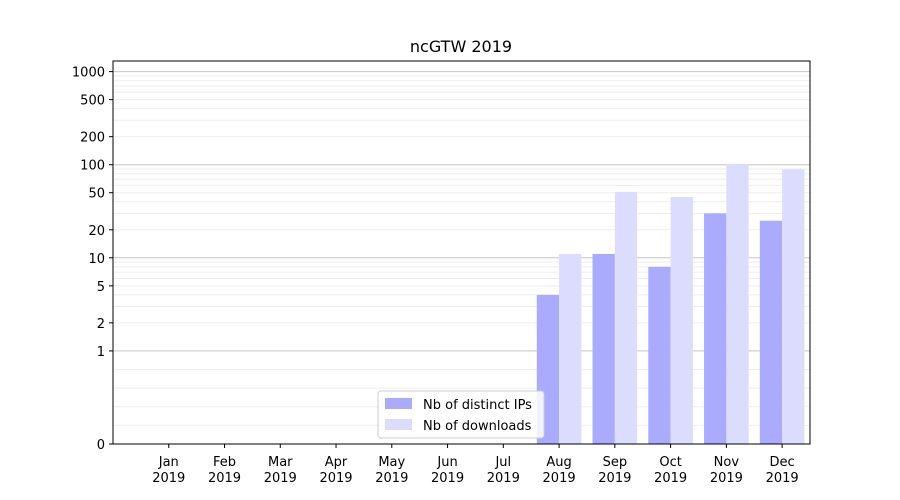 The width and height of the screenshot is (900, 500). What do you see at coordinates (336, 462) in the screenshot?
I see `x-tick-label-month: Apr` at bounding box center [336, 462].